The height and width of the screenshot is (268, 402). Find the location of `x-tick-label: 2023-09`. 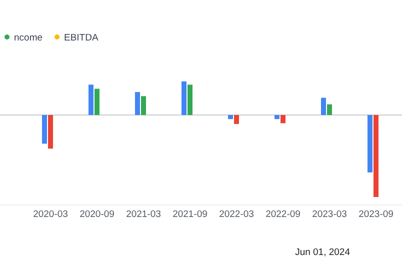

x-tick-label: 2023-09 is located at coordinates (376, 214).